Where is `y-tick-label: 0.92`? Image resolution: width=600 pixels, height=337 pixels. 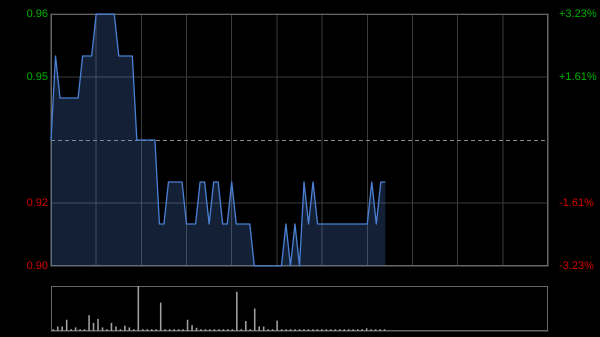
y-tick-label: 0.92 is located at coordinates (37, 203).